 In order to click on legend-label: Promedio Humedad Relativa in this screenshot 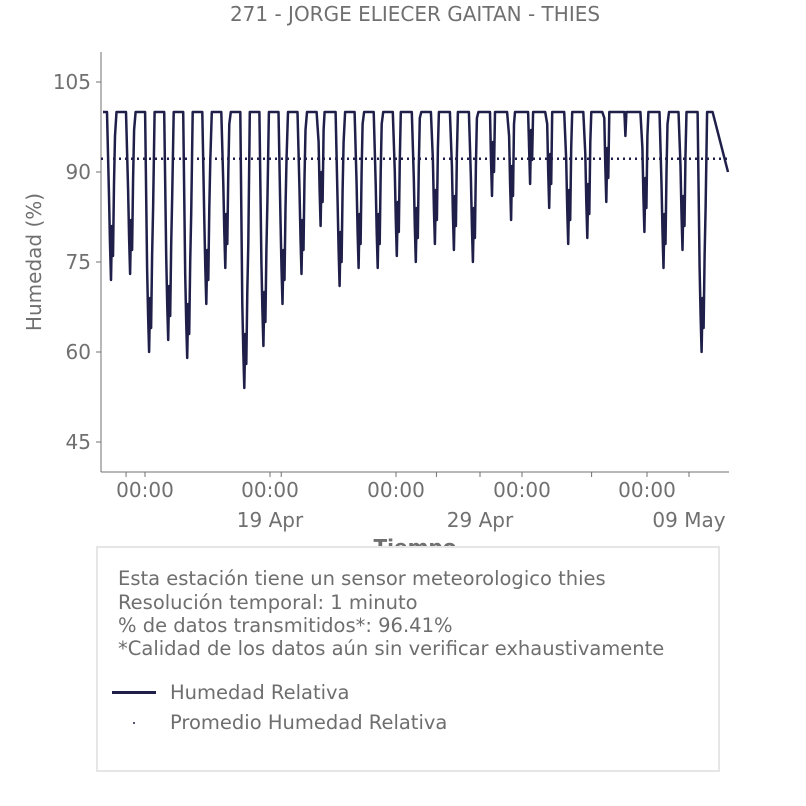, I will do `click(309, 722)`.